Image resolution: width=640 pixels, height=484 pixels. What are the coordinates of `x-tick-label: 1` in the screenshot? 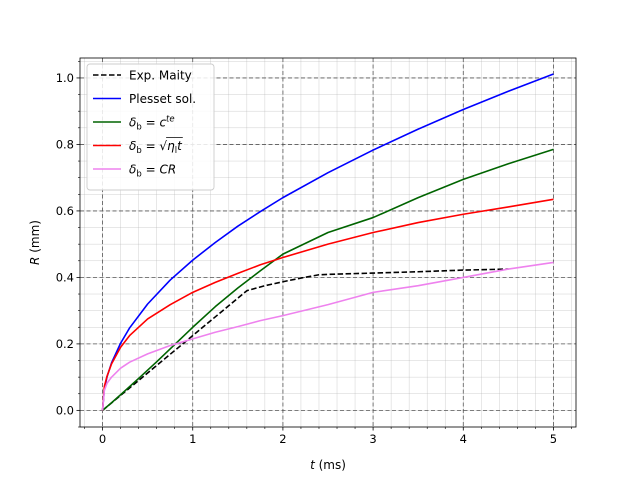 It's located at (192, 439).